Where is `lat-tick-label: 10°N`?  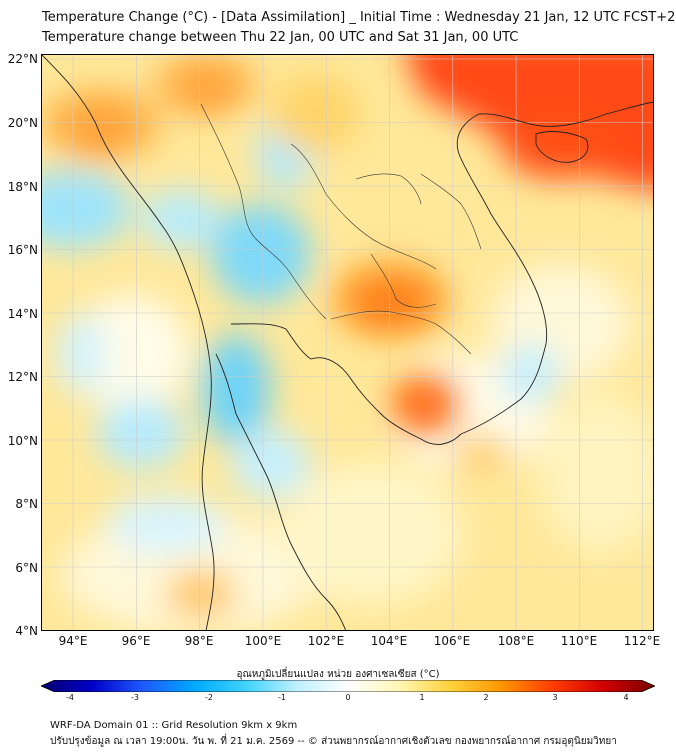
lat-tick-label: 10°N is located at coordinates (22, 441).